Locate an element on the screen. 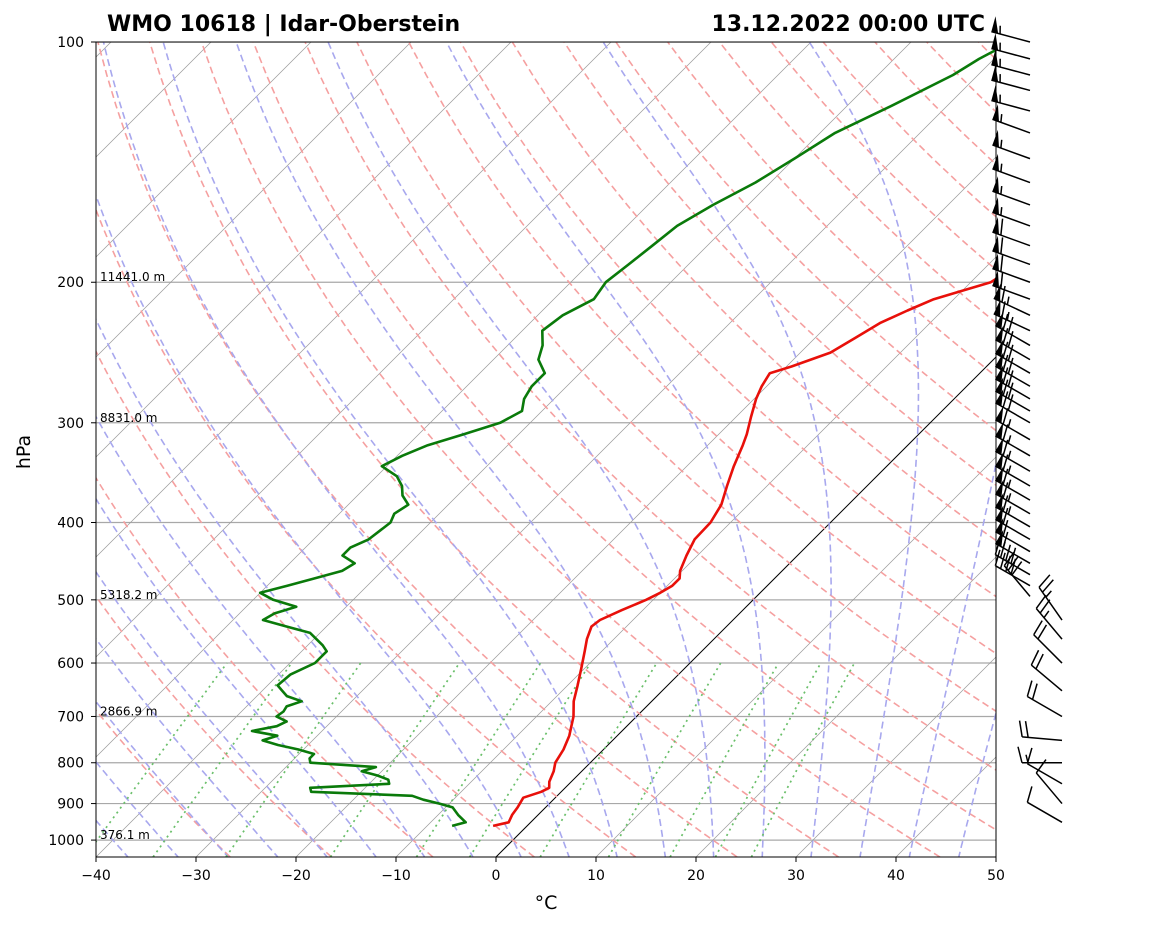 This screenshot has height=925, width=1160. height-label: 376.1 m is located at coordinates (125, 835).